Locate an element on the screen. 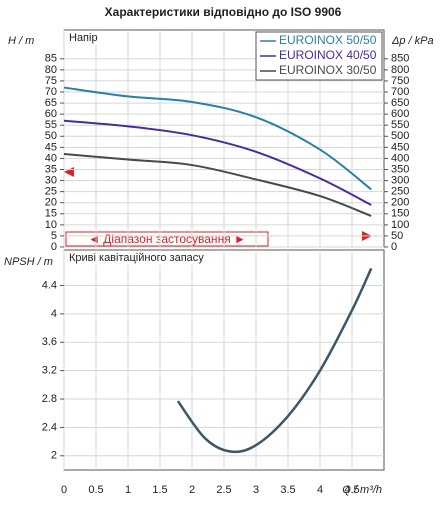 Image resolution: width=446 pixels, height=505 pixels. y-tick-label: 70 is located at coordinates (51, 92).